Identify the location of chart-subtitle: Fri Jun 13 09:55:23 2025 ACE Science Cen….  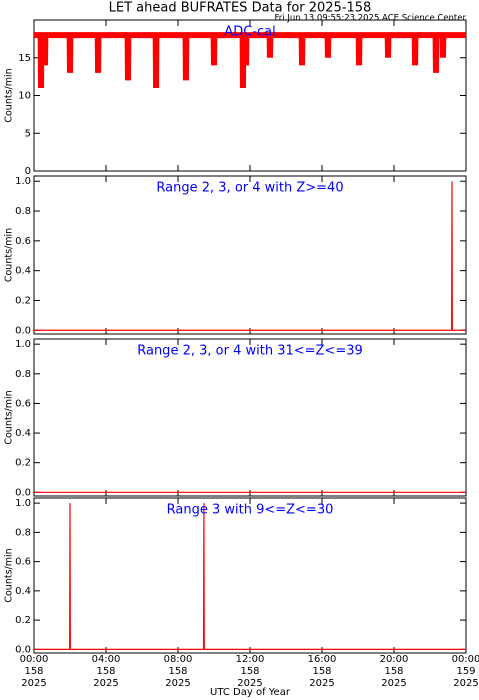
(371, 19).